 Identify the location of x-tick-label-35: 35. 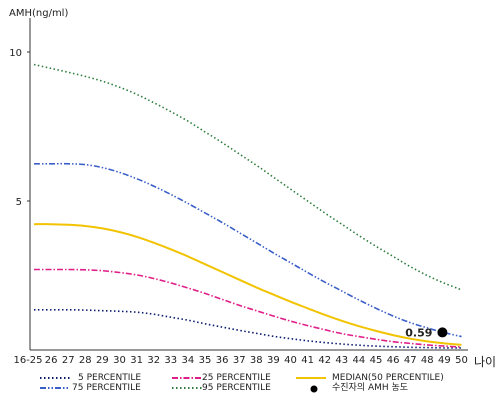
(205, 360).